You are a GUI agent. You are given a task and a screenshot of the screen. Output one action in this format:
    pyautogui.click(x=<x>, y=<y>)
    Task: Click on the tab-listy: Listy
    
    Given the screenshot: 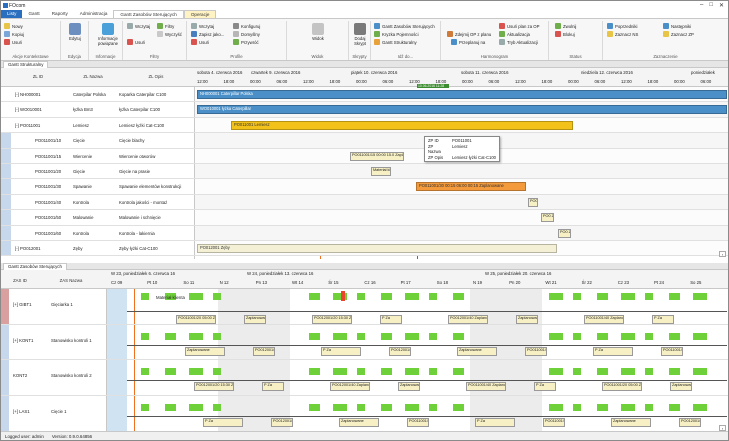 What is the action you would take?
    pyautogui.click(x=12, y=14)
    